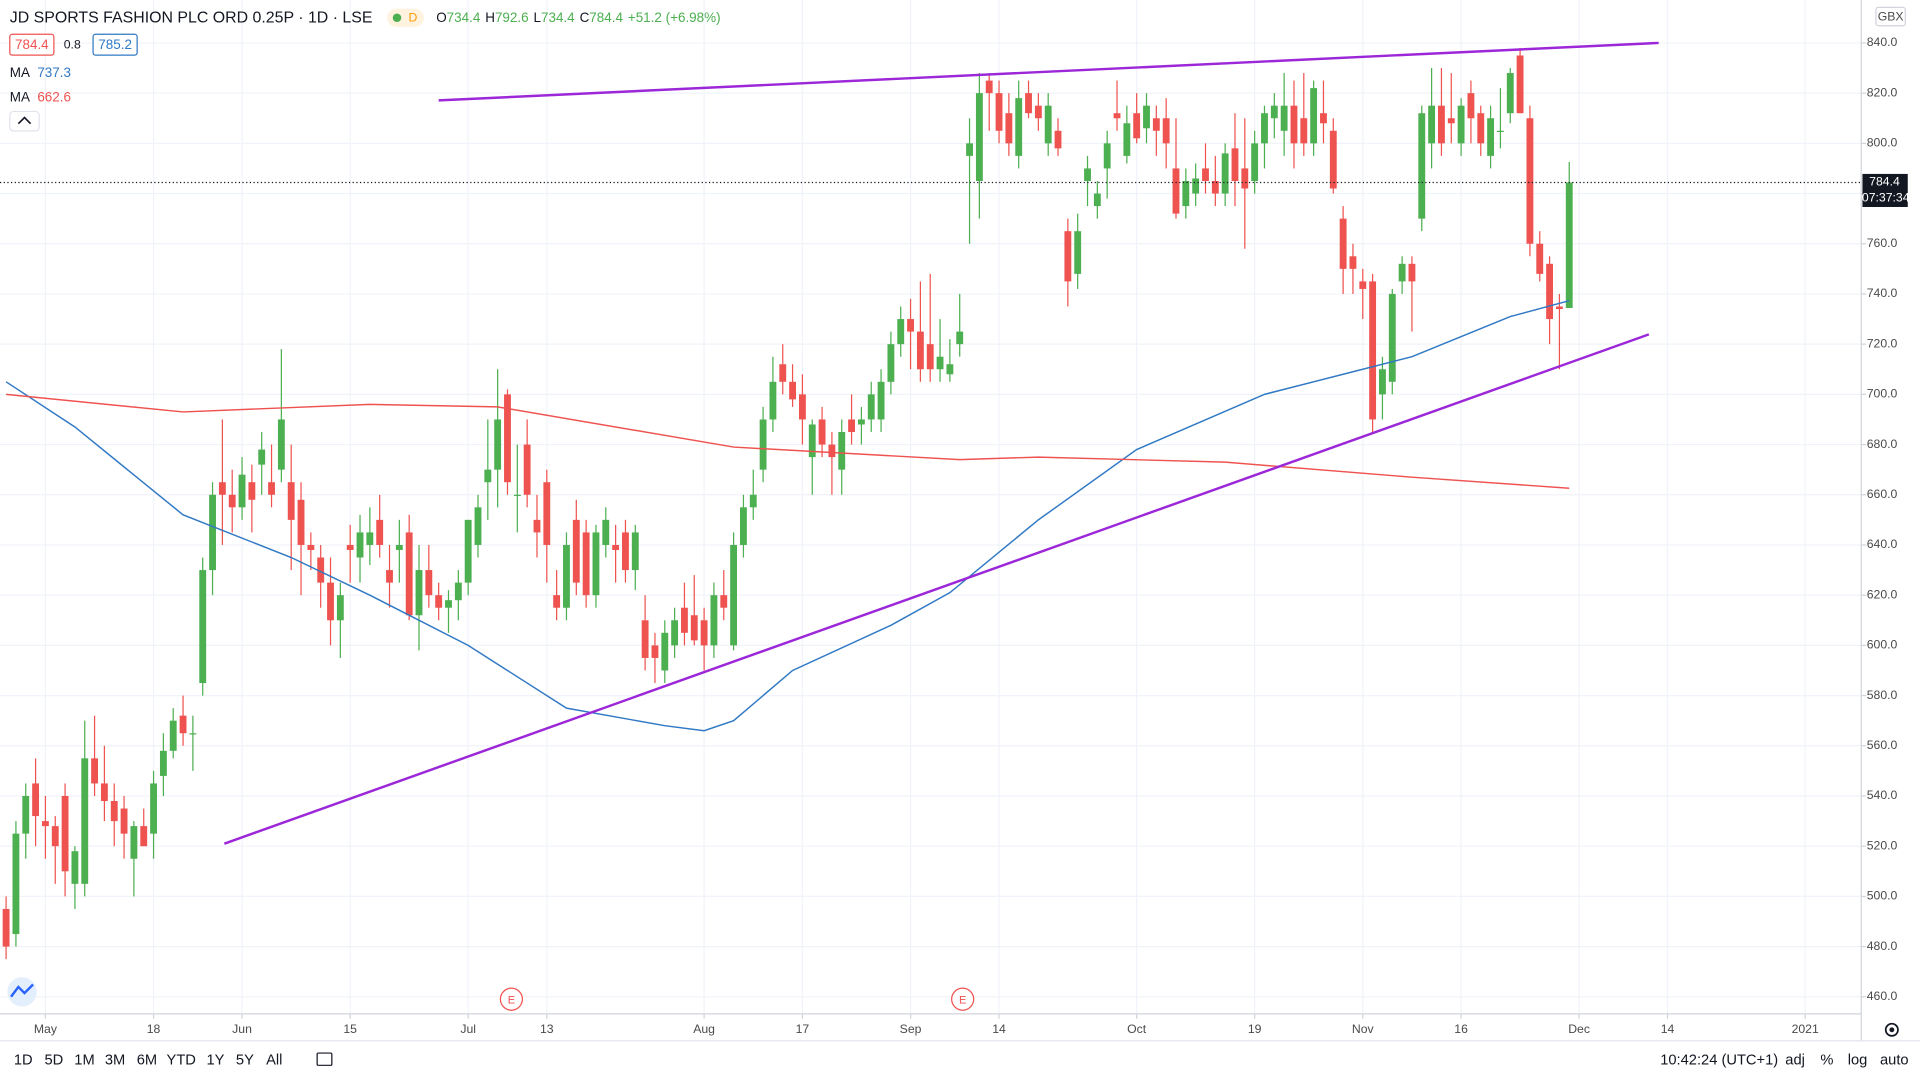 The height and width of the screenshot is (1080, 1920). I want to click on y-tick-label: 640.0, so click(1882, 544).